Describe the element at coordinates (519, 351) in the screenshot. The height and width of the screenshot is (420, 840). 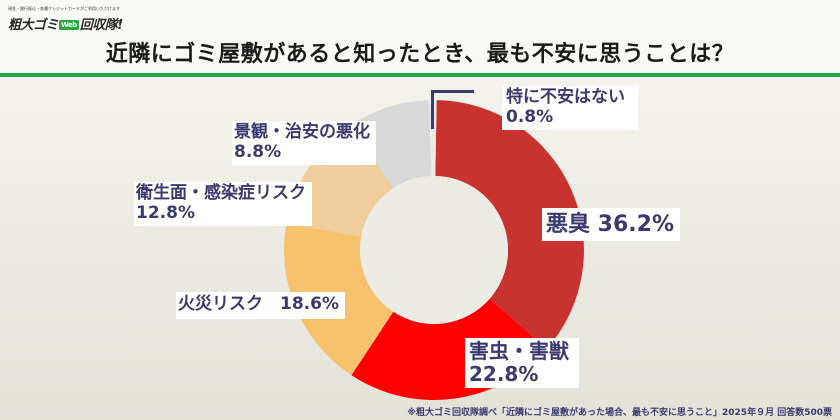
I see `label-pests-name: 害虫・害獣` at that location.